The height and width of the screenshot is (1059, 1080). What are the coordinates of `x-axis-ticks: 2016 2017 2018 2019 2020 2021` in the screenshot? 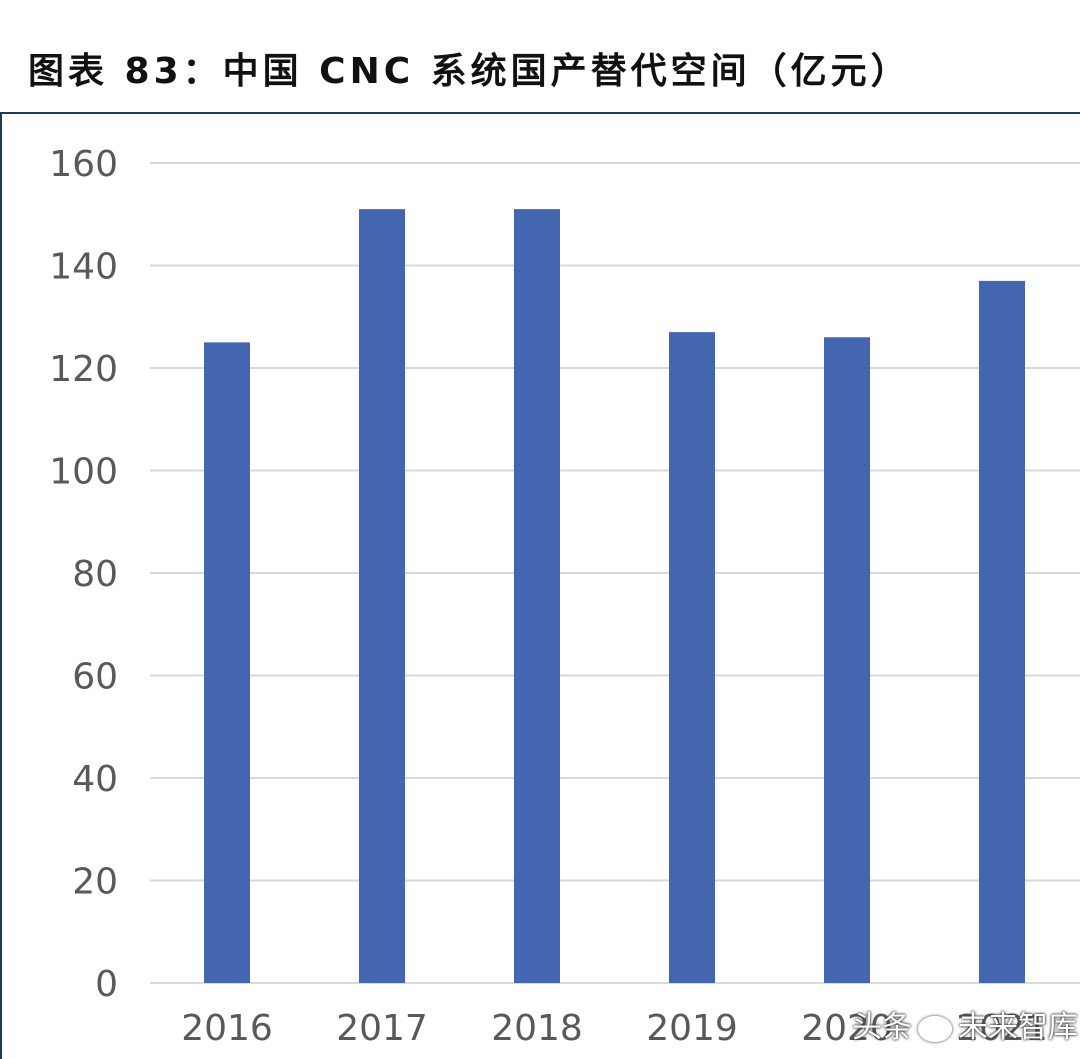 It's located at (614, 1028).